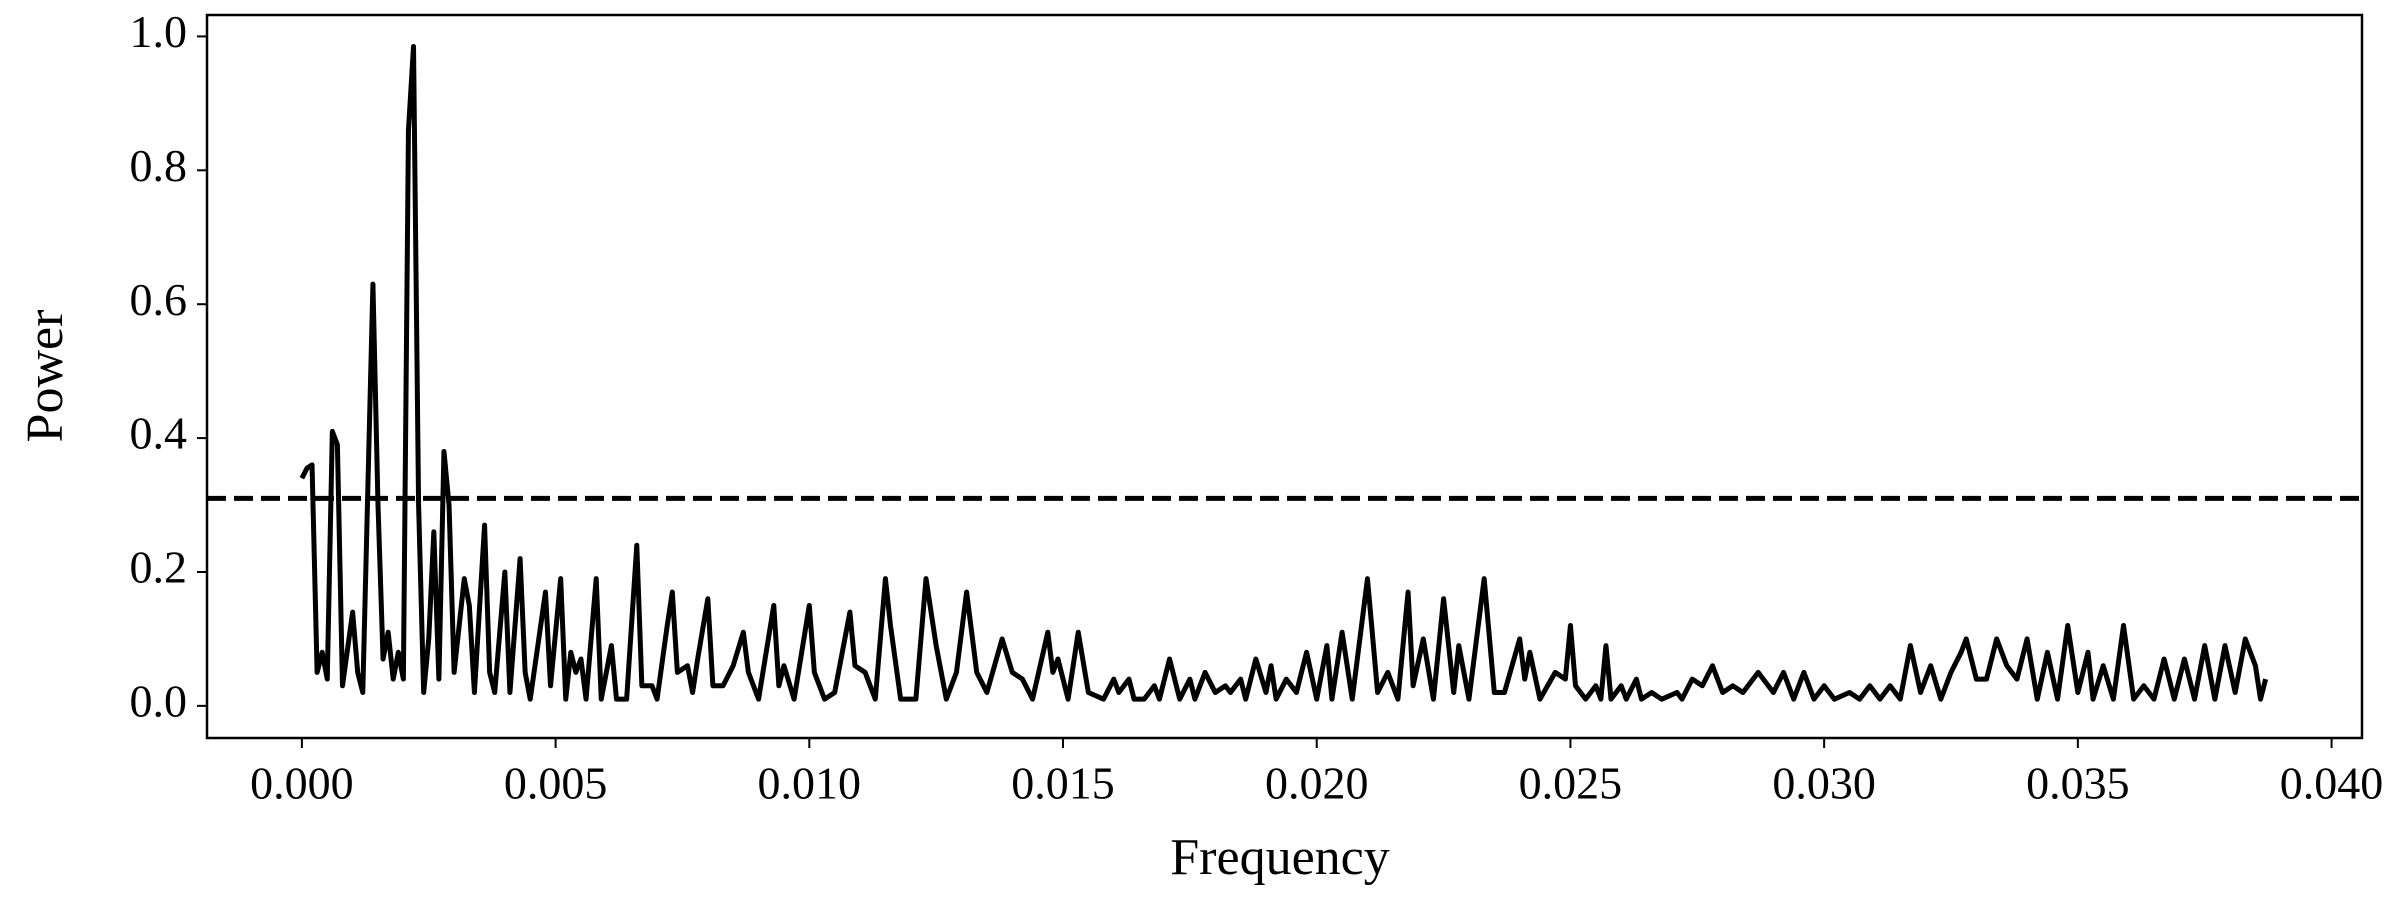 The image size is (2400, 900). I want to click on x-tick-label: 0.000, so click(302, 783).